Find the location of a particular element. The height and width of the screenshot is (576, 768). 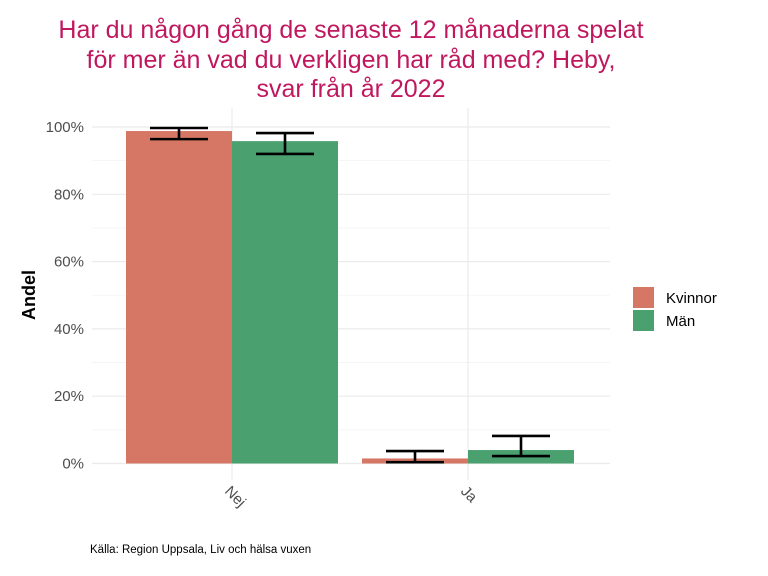

bar-kvinnor-nej is located at coordinates (179, 297).